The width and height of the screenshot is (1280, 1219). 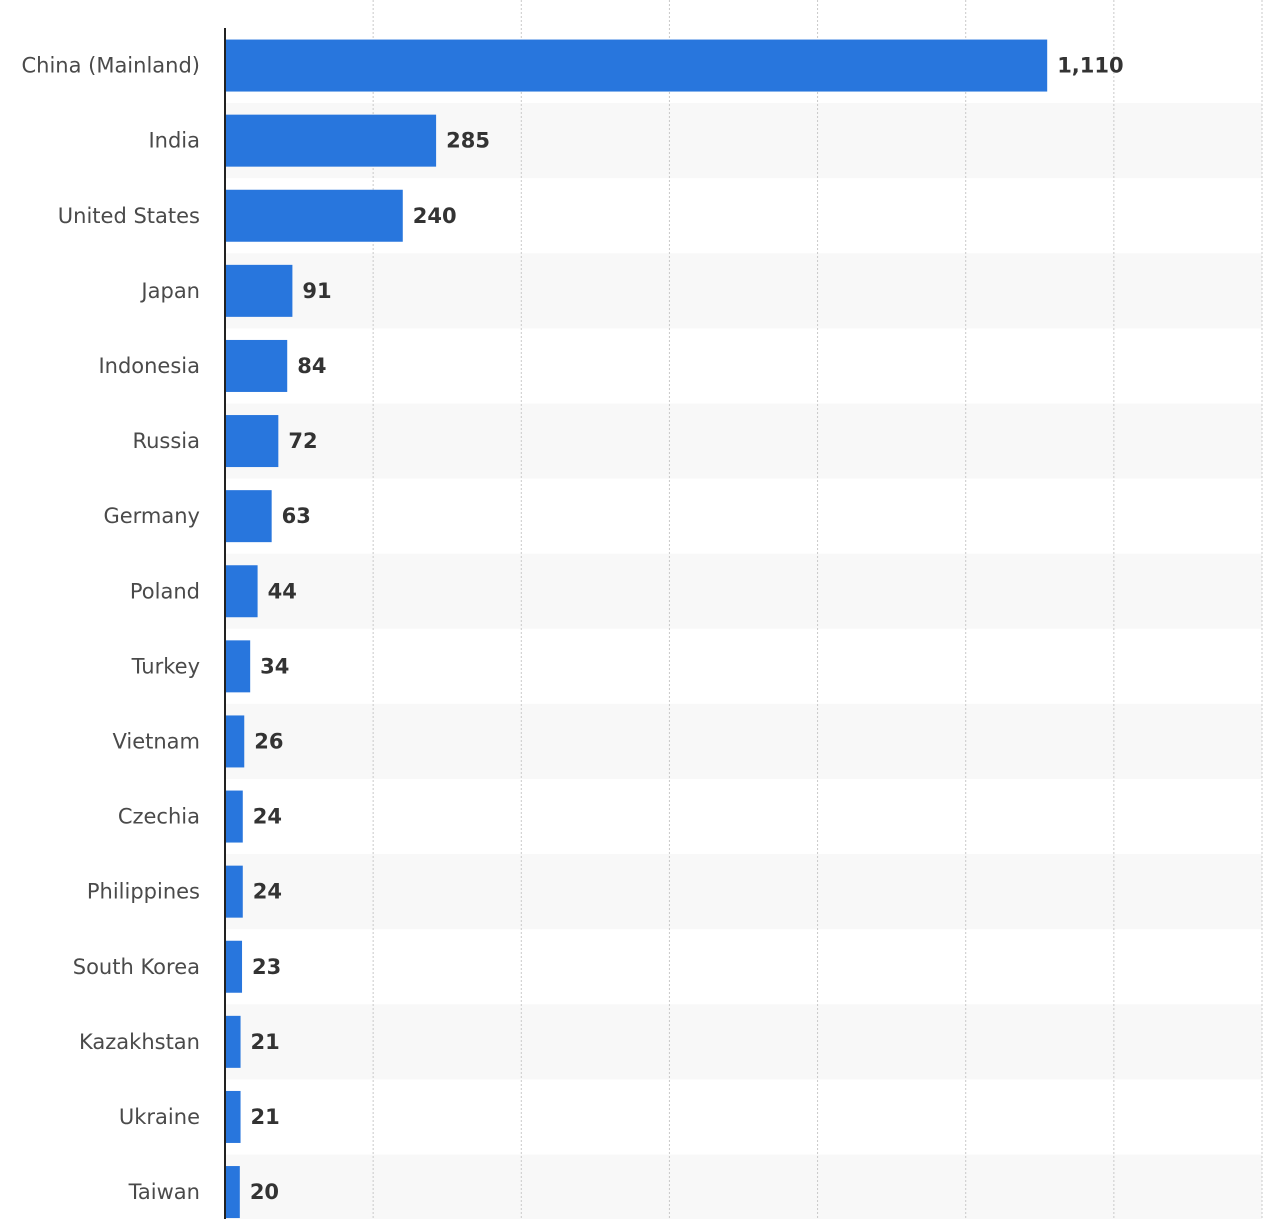 I want to click on value-label: 23, so click(x=266, y=967).